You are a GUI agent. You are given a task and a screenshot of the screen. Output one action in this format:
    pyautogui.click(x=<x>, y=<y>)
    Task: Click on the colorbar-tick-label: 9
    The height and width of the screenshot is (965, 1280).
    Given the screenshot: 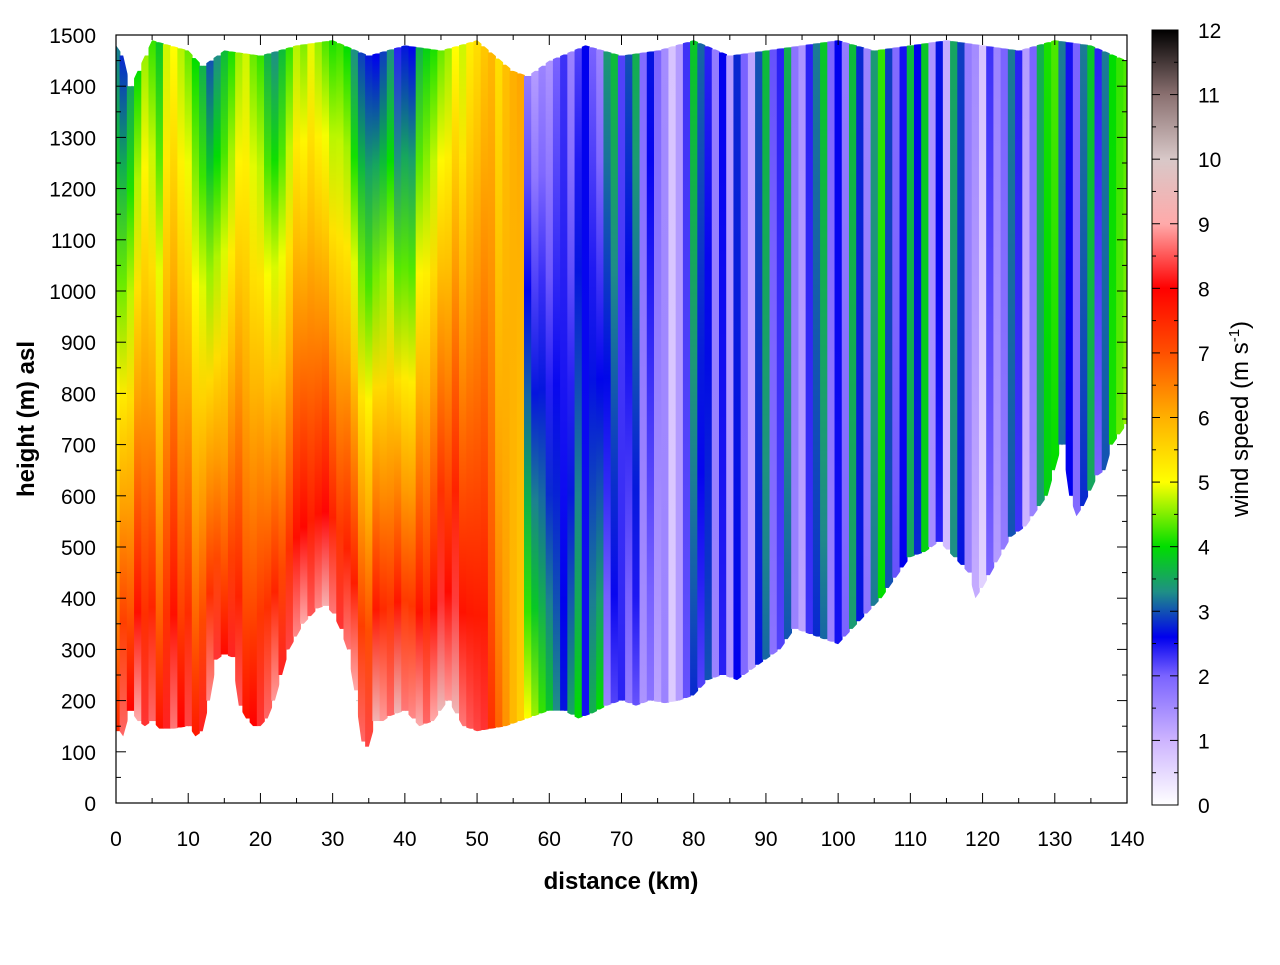 What is the action you would take?
    pyautogui.click(x=1204, y=225)
    